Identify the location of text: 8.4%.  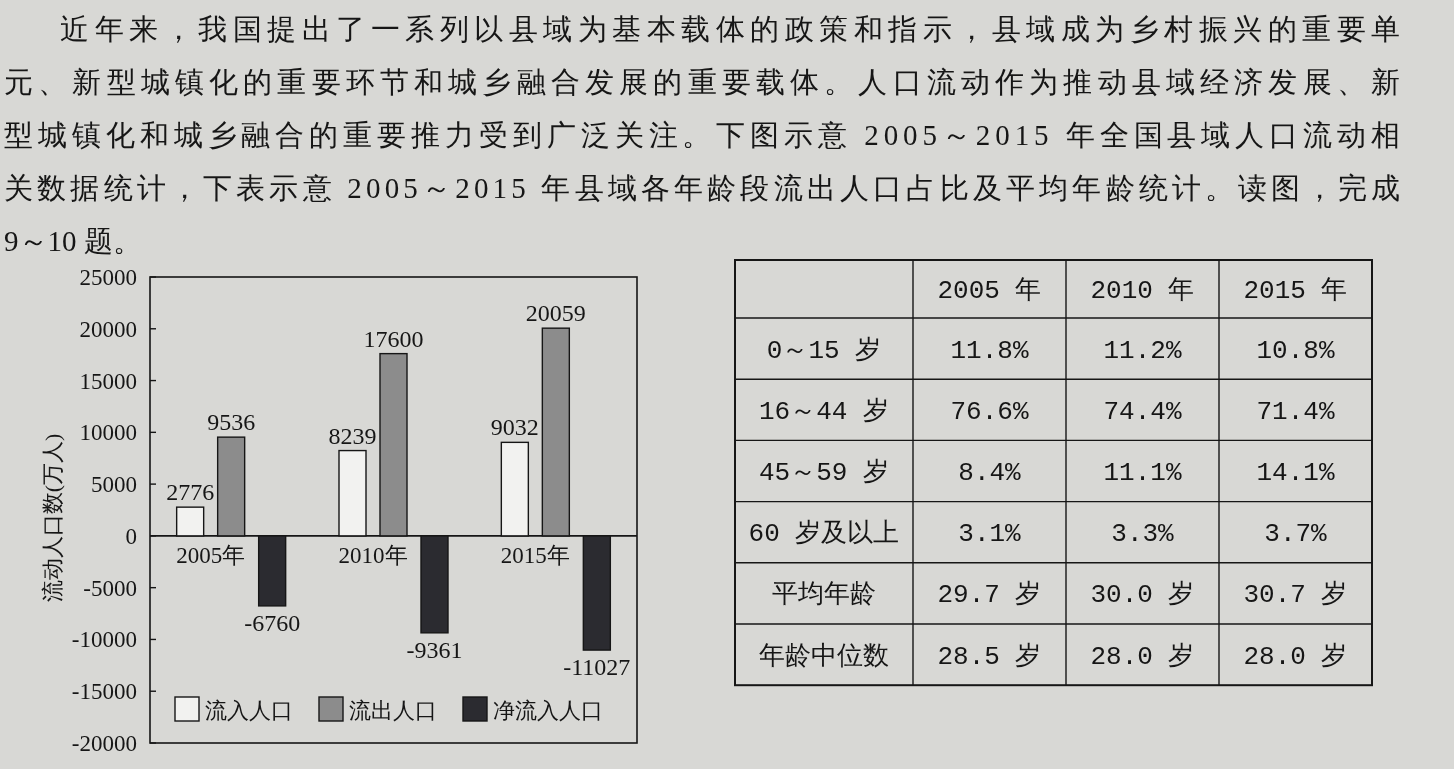
(989, 473).